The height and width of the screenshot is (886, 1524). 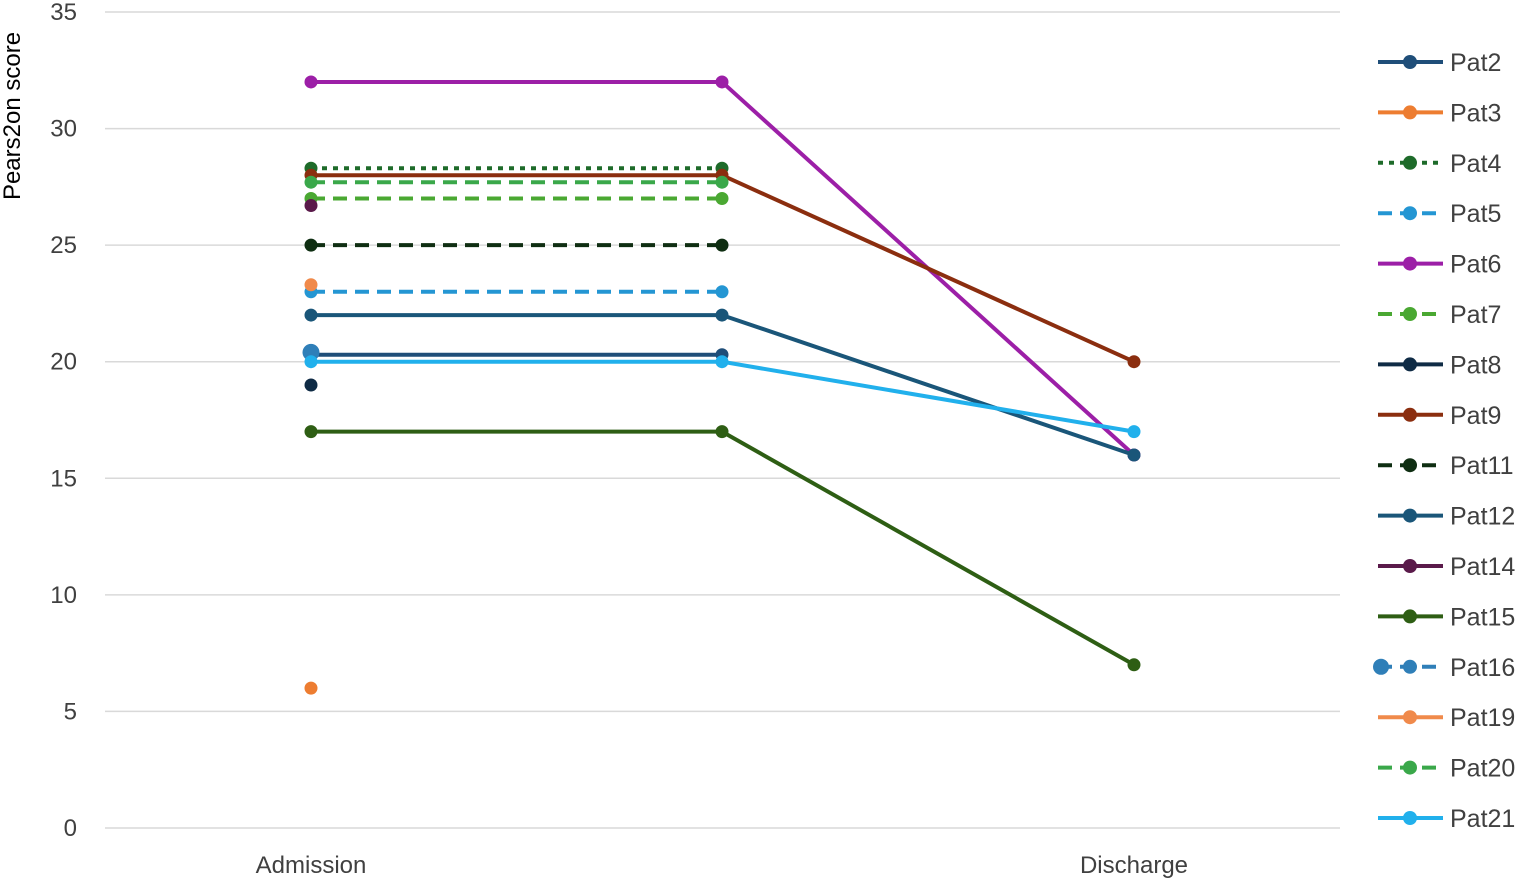 I want to click on y-tick-label: 15, so click(x=63, y=478).